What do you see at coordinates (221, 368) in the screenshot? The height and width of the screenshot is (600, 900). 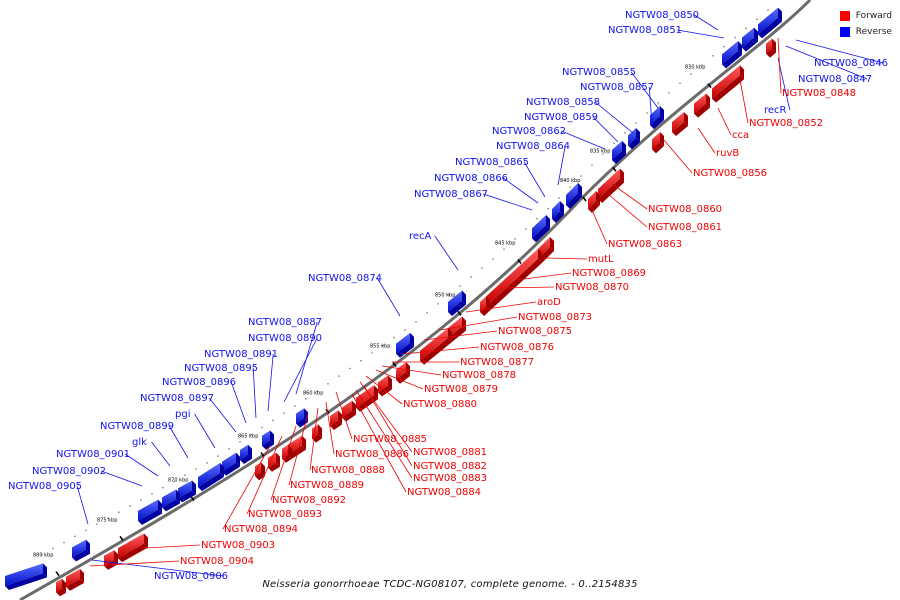 I see `gene-label-ngtw08_0895: NGTW08_0895` at bounding box center [221, 368].